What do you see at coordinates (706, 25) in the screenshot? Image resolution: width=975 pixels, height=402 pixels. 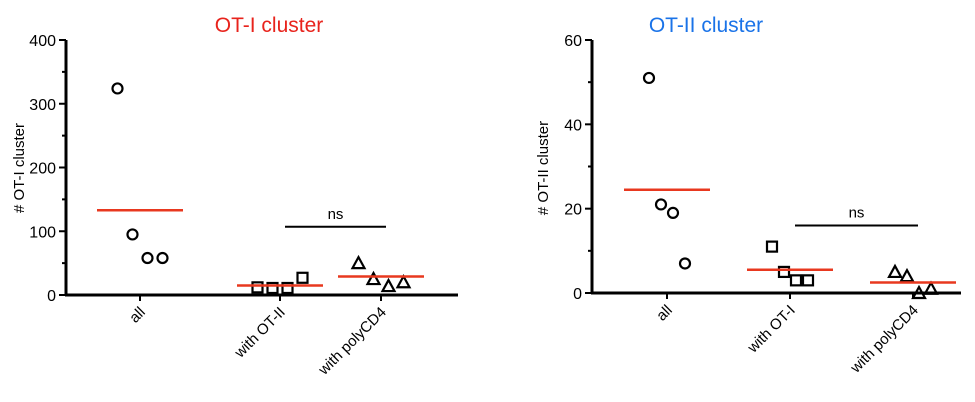 I see `chart-title: OT-II cluster` at bounding box center [706, 25].